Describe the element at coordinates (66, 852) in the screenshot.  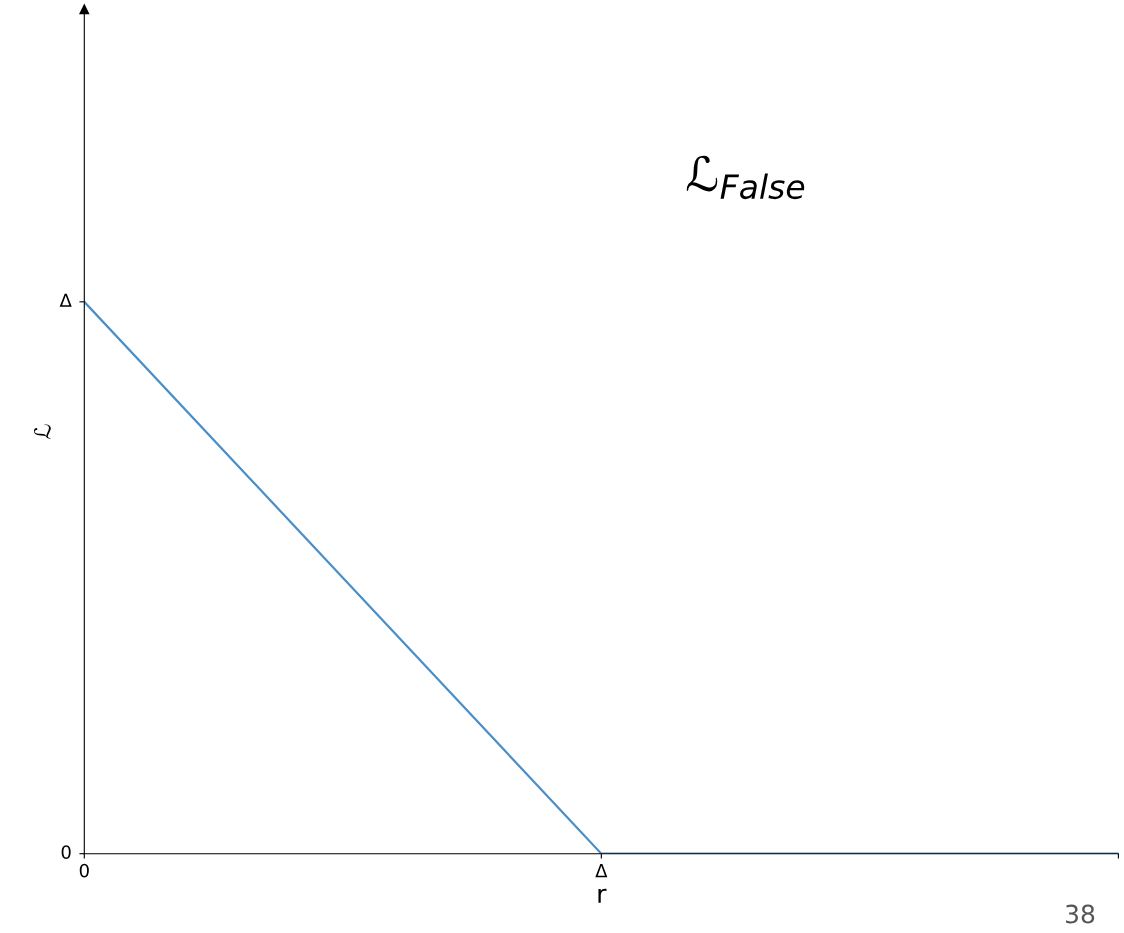
I see `text: 0` at that location.